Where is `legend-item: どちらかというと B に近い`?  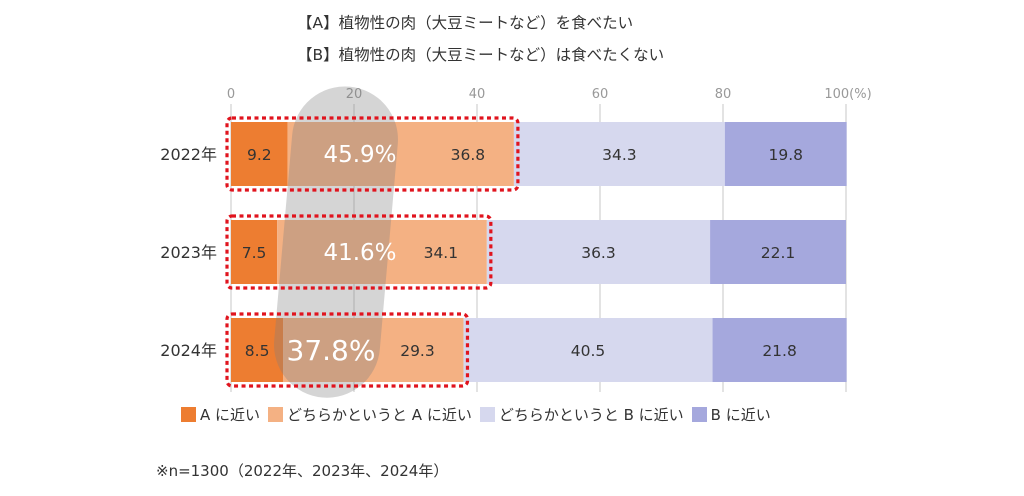 legend-item: どちらかというと B に近い is located at coordinates (581, 414).